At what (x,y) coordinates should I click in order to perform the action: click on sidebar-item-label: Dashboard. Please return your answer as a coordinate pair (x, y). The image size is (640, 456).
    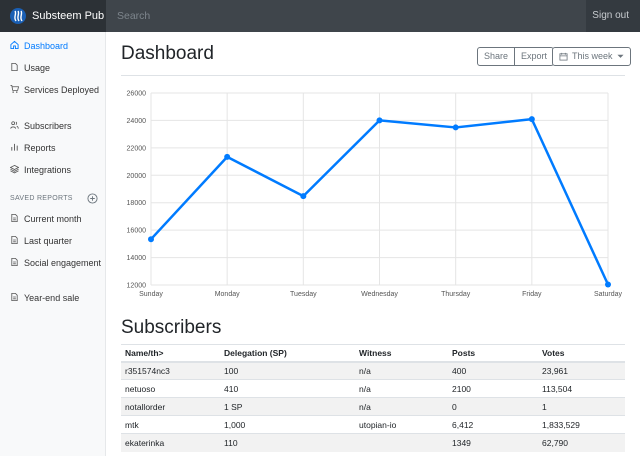
    Looking at the image, I should click on (46, 46).